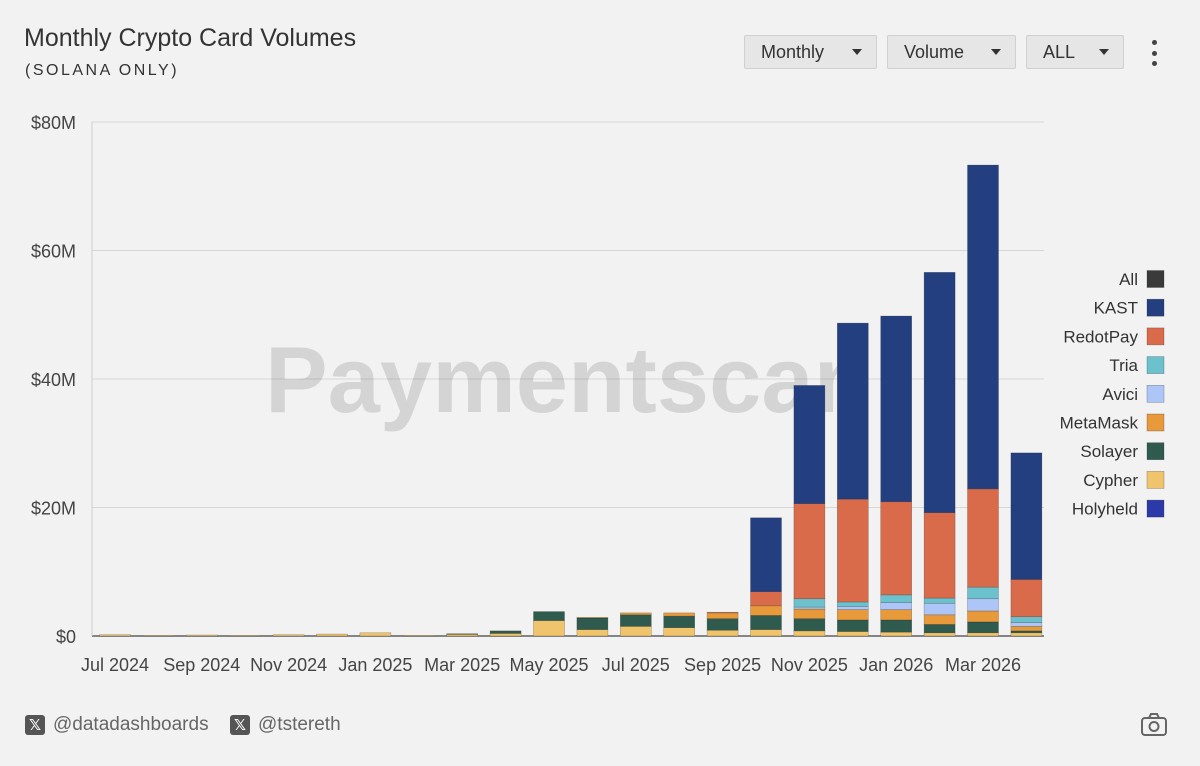 The width and height of the screenshot is (1200, 766). I want to click on legend-label: Tria, so click(1123, 365).